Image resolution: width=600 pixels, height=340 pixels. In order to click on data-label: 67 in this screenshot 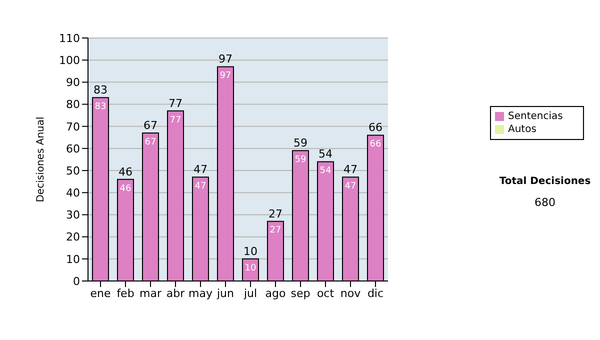, I will do `click(150, 142)`.